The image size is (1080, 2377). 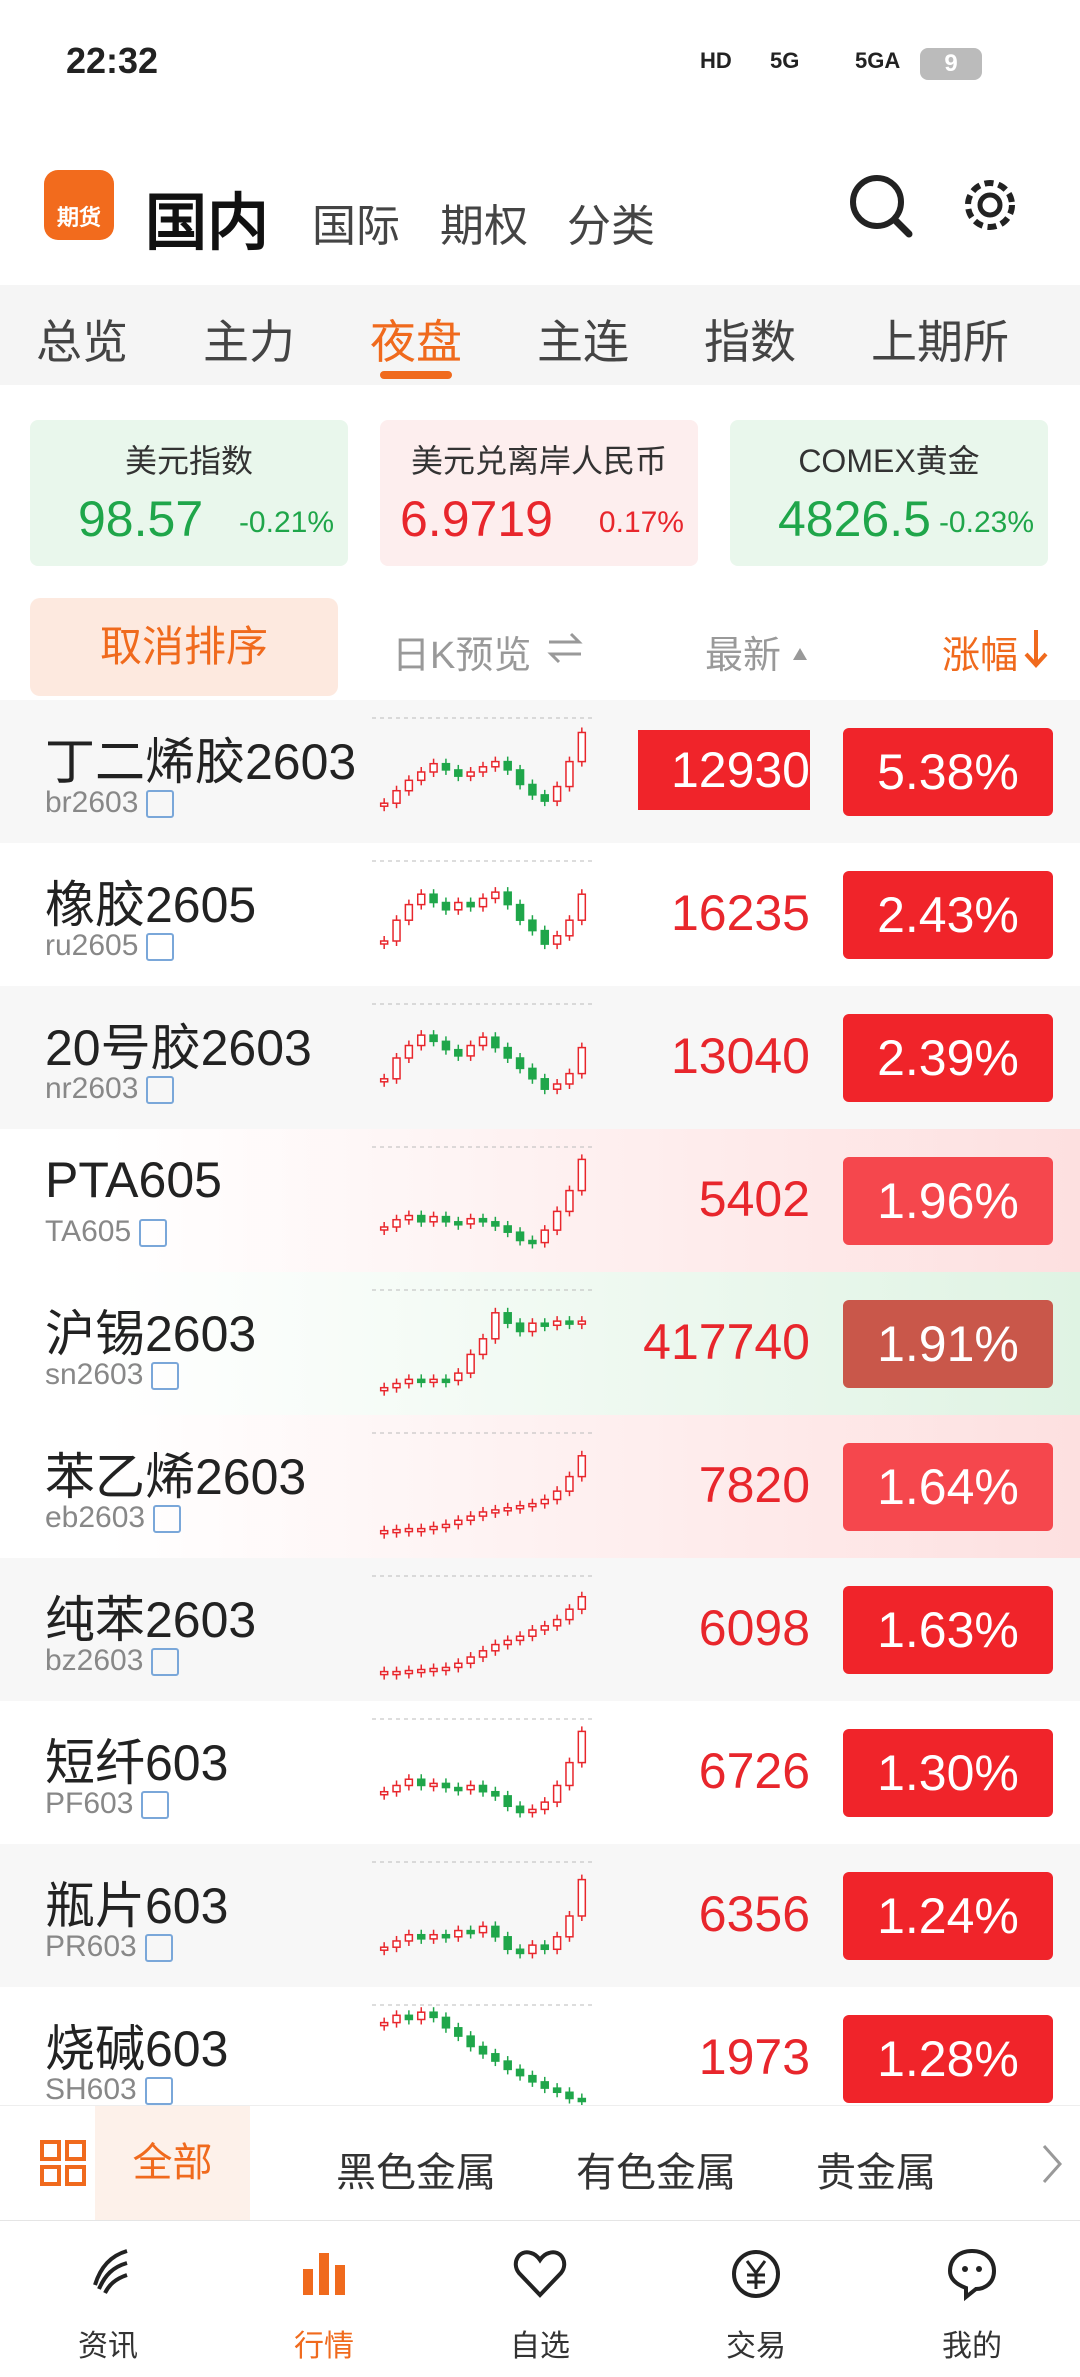 What do you see at coordinates (540, 1773) in the screenshot?
I see `quote-row: 短纤603 PF603 6726 1.30%` at bounding box center [540, 1773].